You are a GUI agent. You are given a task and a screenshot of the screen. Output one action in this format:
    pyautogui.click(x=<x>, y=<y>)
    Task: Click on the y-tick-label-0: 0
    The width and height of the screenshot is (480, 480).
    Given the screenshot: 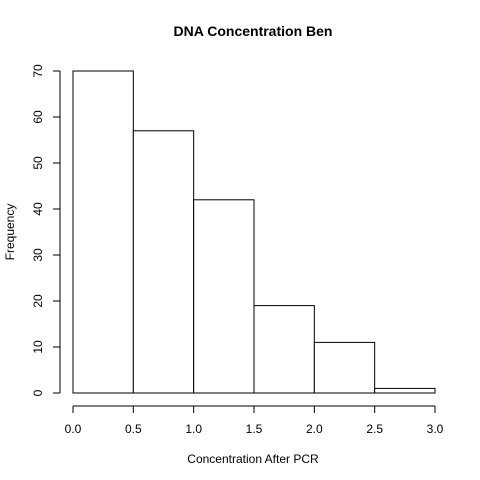 What is the action you would take?
    pyautogui.click(x=38, y=392)
    